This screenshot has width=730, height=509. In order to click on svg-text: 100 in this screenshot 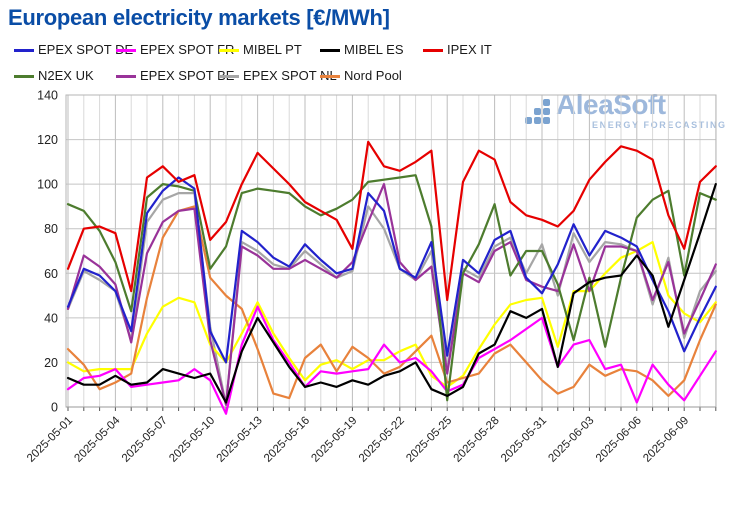, I will do `click(47, 185)`.